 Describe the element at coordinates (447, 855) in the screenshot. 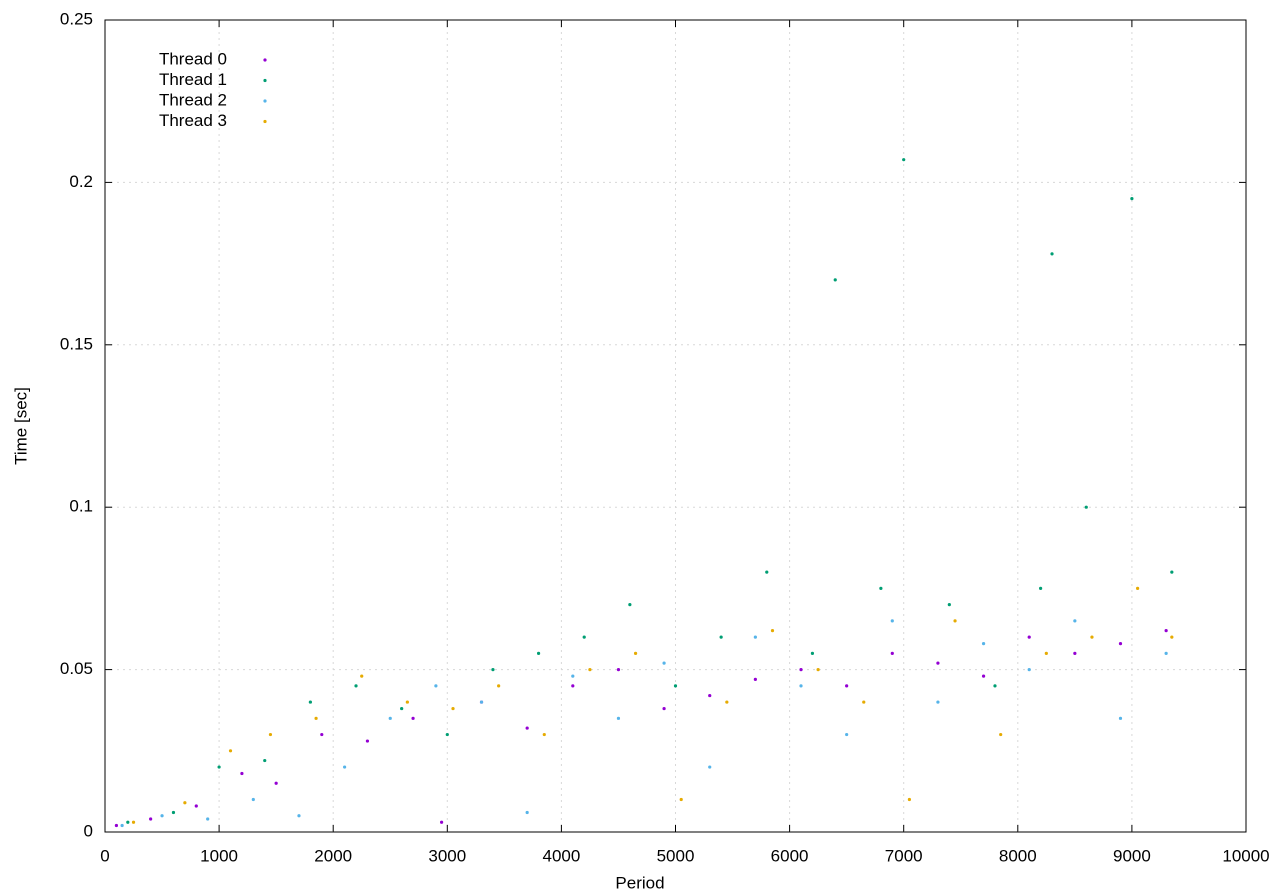

I see `x-tick-label: 3000` at that location.